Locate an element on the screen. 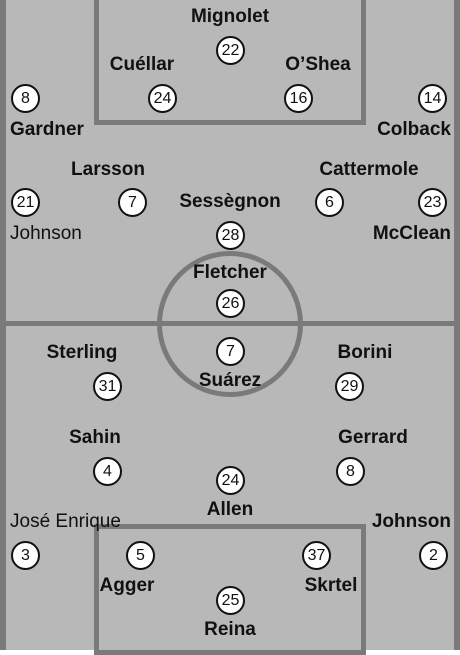 Image resolution: width=460 pixels, height=655 pixels. shirt-number: 22 is located at coordinates (230, 50).